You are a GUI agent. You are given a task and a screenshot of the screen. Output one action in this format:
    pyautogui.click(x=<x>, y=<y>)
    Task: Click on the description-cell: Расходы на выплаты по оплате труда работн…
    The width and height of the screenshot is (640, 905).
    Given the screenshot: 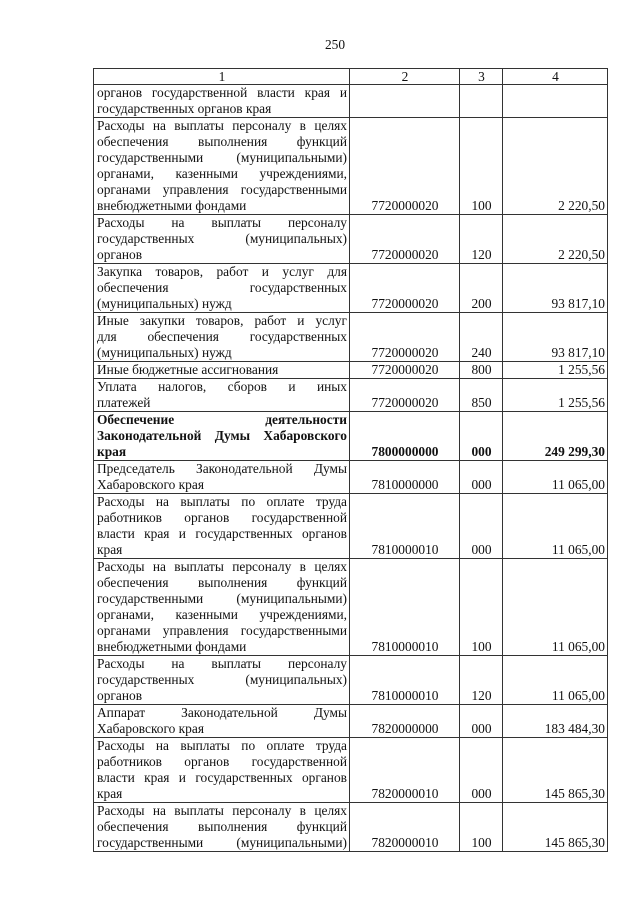 What is the action you would take?
    pyautogui.click(x=221, y=526)
    